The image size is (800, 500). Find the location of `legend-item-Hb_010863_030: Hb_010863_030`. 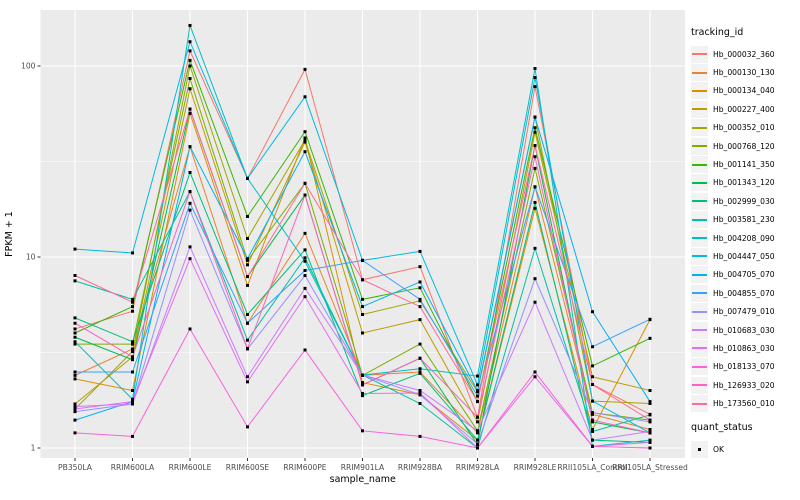

legend-item-Hb_010863_030: Hb_010863_030 is located at coordinates (745, 348).